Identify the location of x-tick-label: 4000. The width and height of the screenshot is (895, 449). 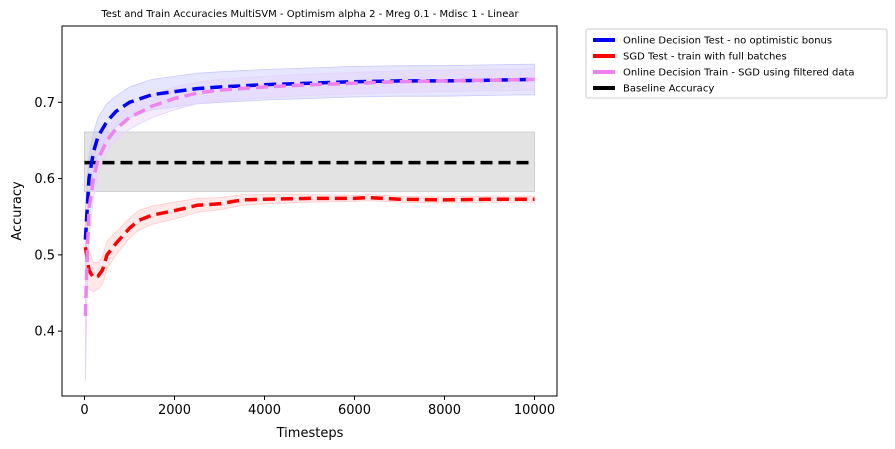
(264, 410).